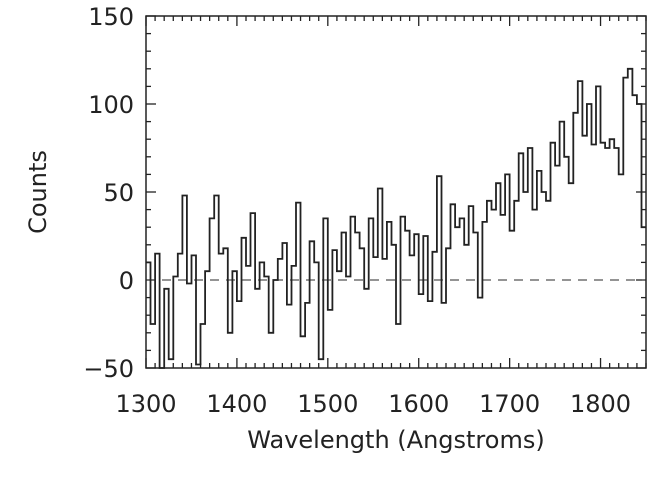 The width and height of the screenshot is (663, 477). What do you see at coordinates (327, 404) in the screenshot?
I see `x-tick-label: 1500` at bounding box center [327, 404].